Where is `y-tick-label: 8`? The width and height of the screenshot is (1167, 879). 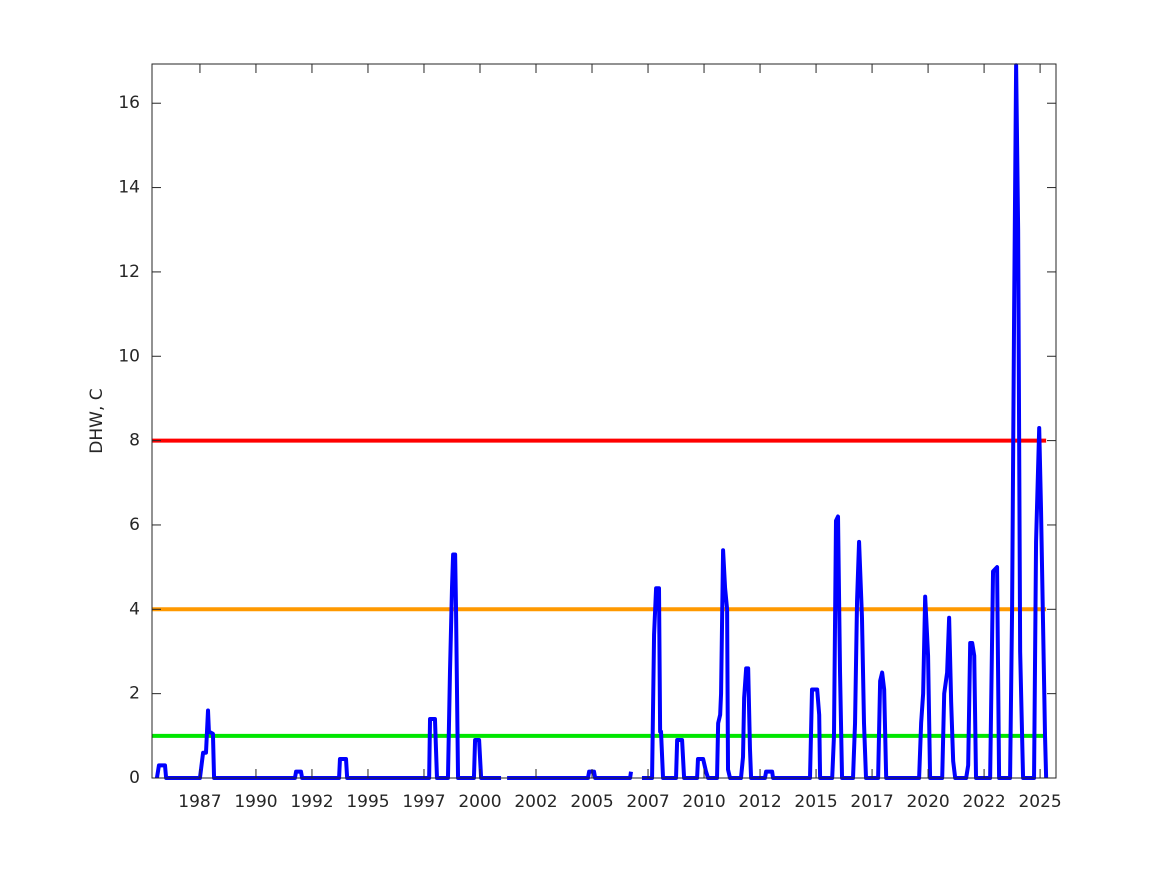 y-tick-label: 8 is located at coordinates (134, 441).